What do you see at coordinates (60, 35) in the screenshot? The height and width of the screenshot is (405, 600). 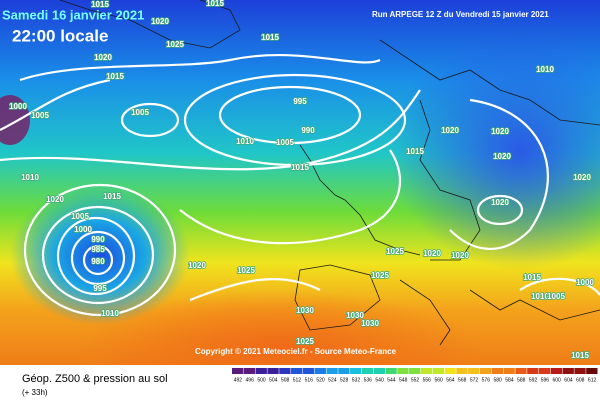 I see `time: 22:00 locale` at bounding box center [60, 35].